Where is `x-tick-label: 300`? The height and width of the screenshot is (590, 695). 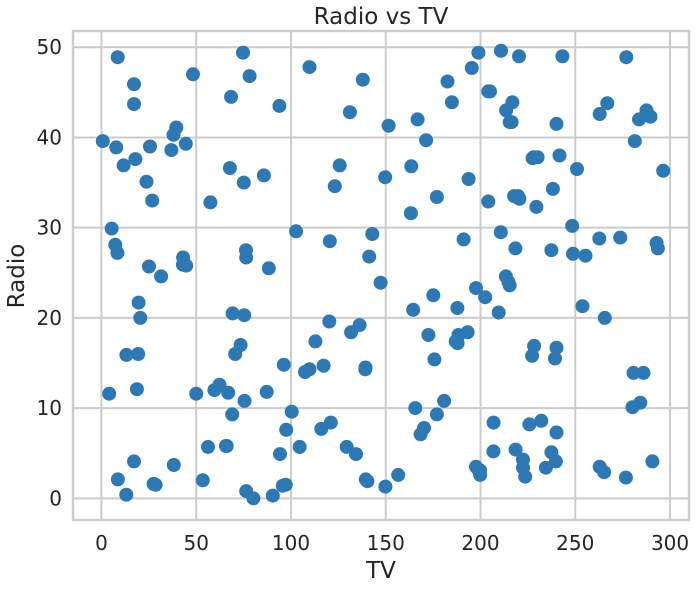 x-tick-label: 300 is located at coordinates (670, 543).